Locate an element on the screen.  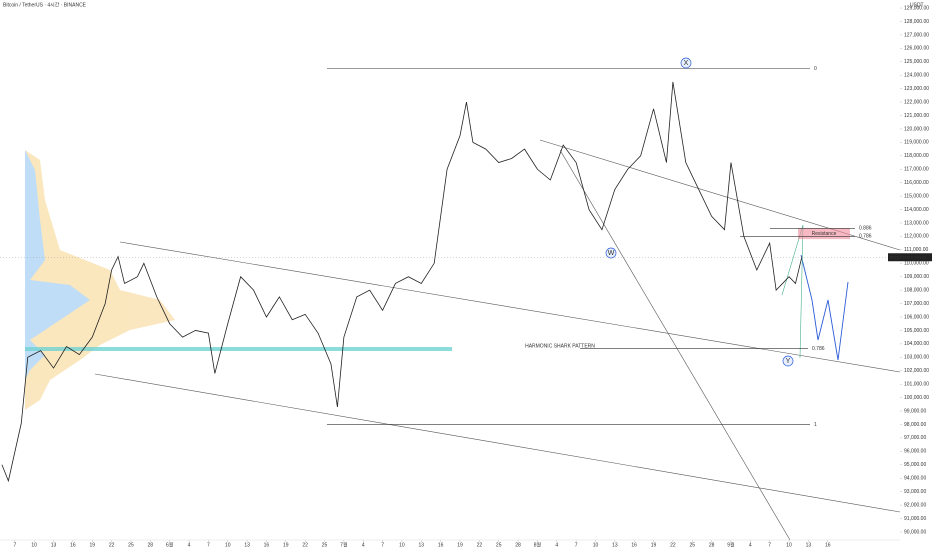
y-tick-label: 116,000.00 is located at coordinates (916, 183).